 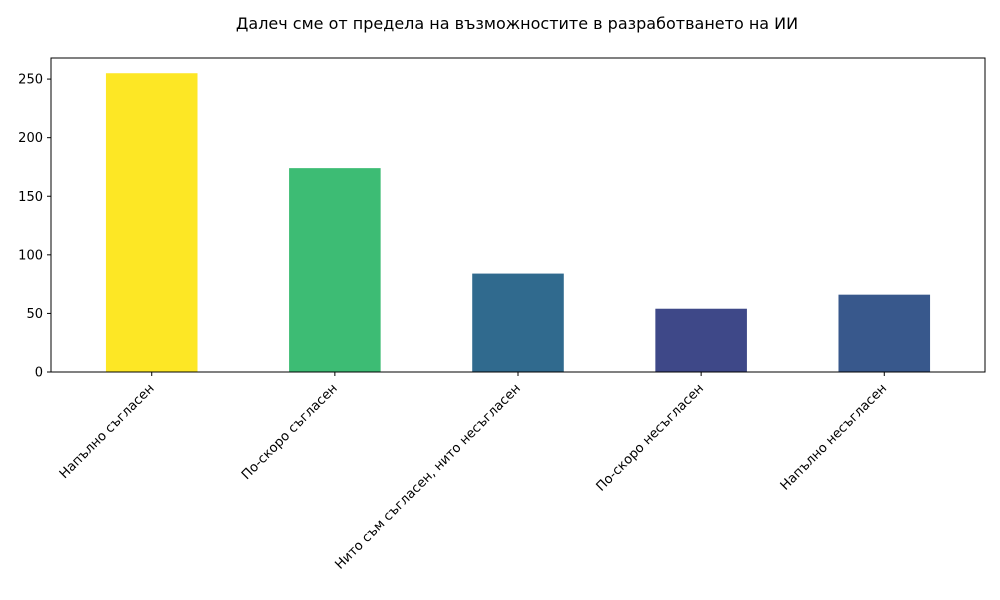 What do you see at coordinates (30, 80) in the screenshot?
I see `y-tick-label: 250` at bounding box center [30, 80].